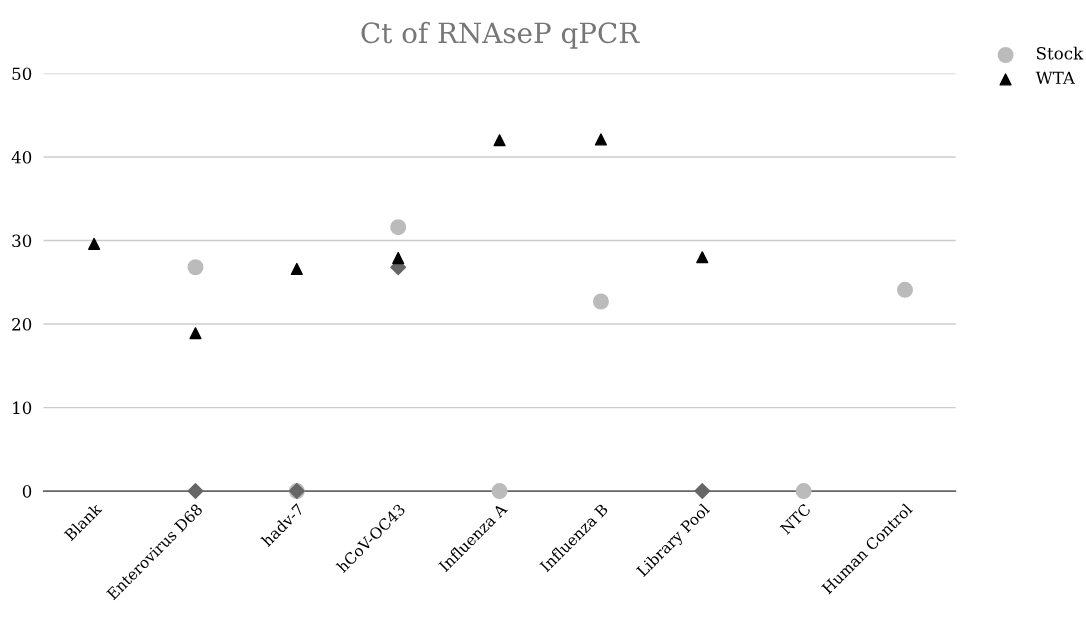  Describe the element at coordinates (22, 408) in the screenshot. I see `y-tick-label: 10` at that location.